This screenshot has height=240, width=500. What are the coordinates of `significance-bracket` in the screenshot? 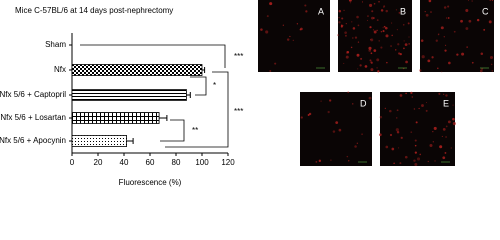 It's located at (198, 86).